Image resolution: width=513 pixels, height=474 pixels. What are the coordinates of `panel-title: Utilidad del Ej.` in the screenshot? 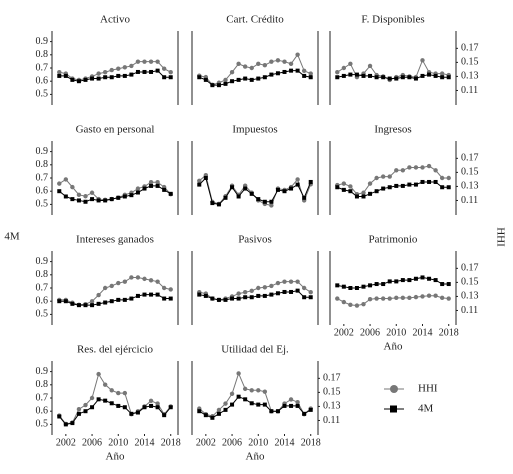 It's located at (255, 350).